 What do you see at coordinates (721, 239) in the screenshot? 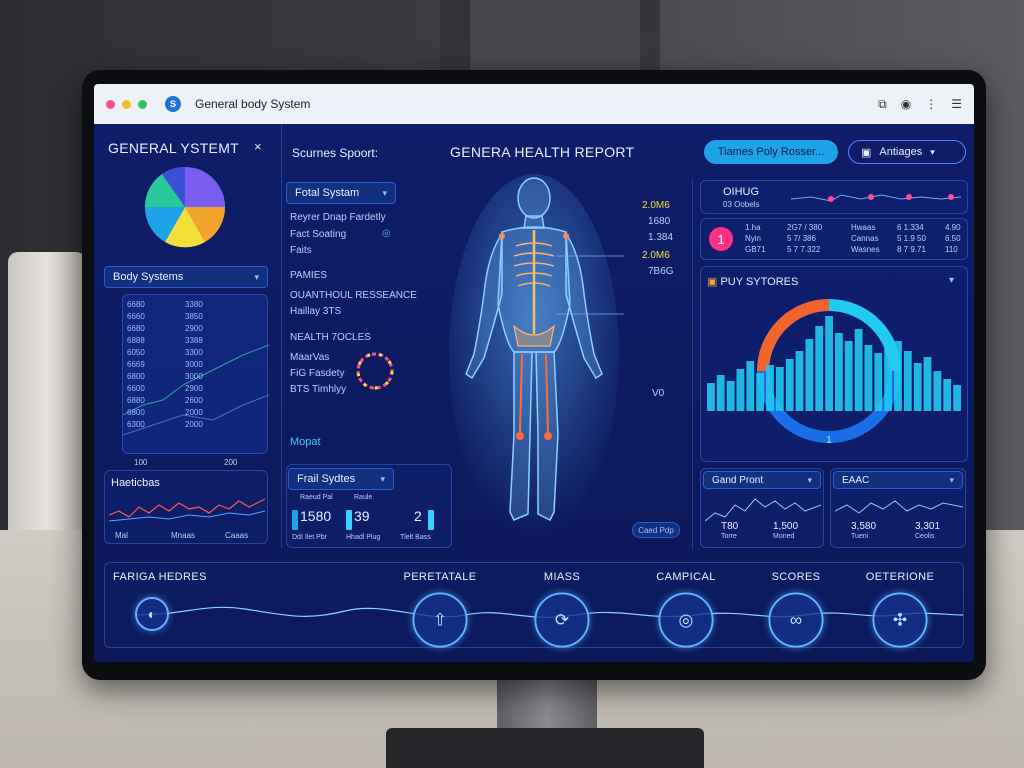
I see `notification-badge: 1` at bounding box center [721, 239].